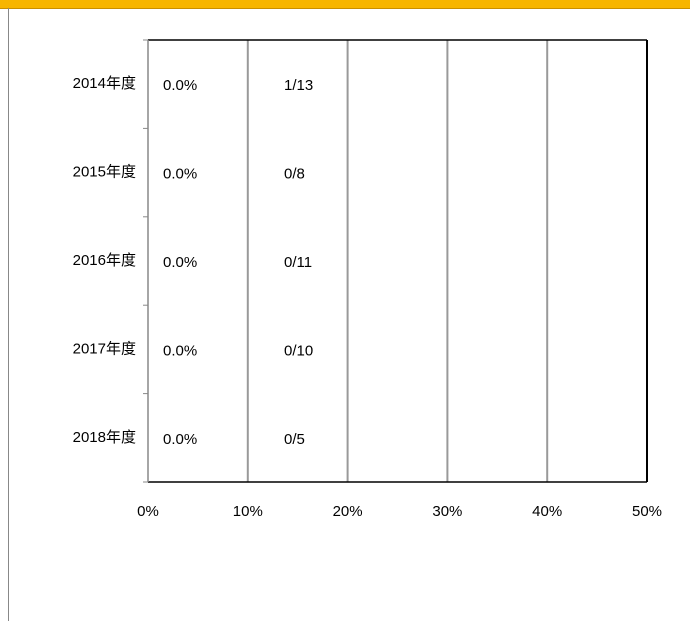  Describe the element at coordinates (104, 260) in the screenshot. I see `y-tick-label: 2016年度` at that location.